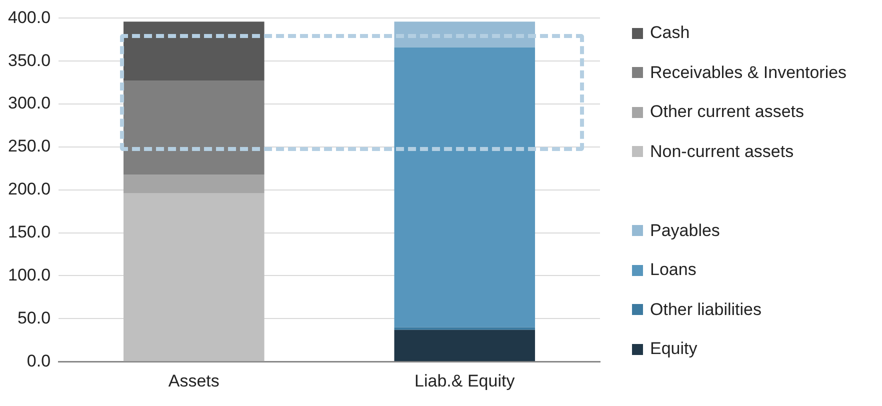 The height and width of the screenshot is (406, 882). I want to click on y-tick-label: 400.0, so click(29, 17).